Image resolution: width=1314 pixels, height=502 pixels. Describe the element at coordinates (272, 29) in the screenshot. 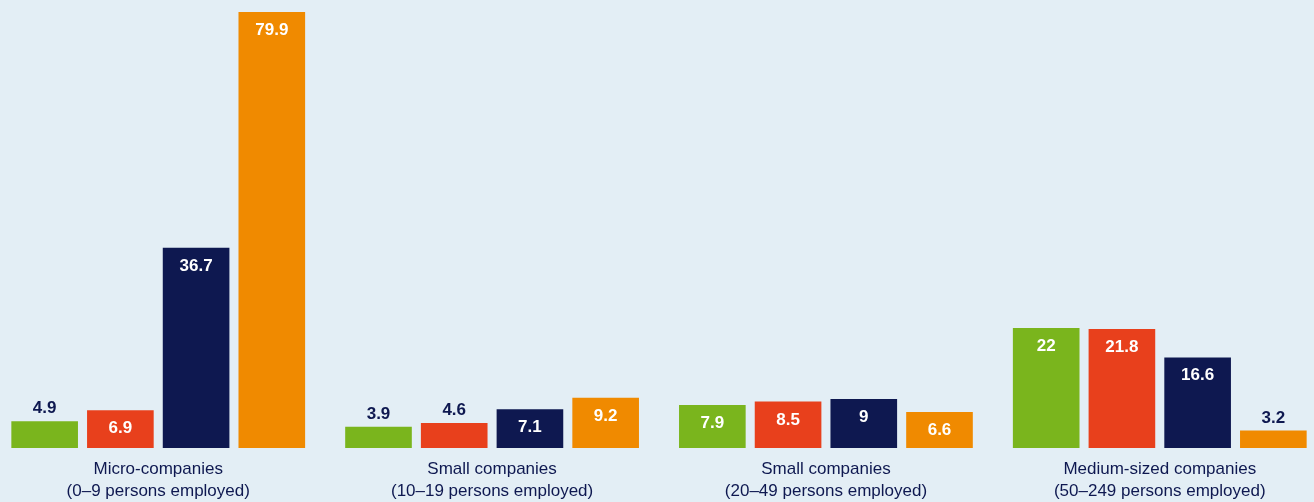

I see `data-label: 79.9` at that location.